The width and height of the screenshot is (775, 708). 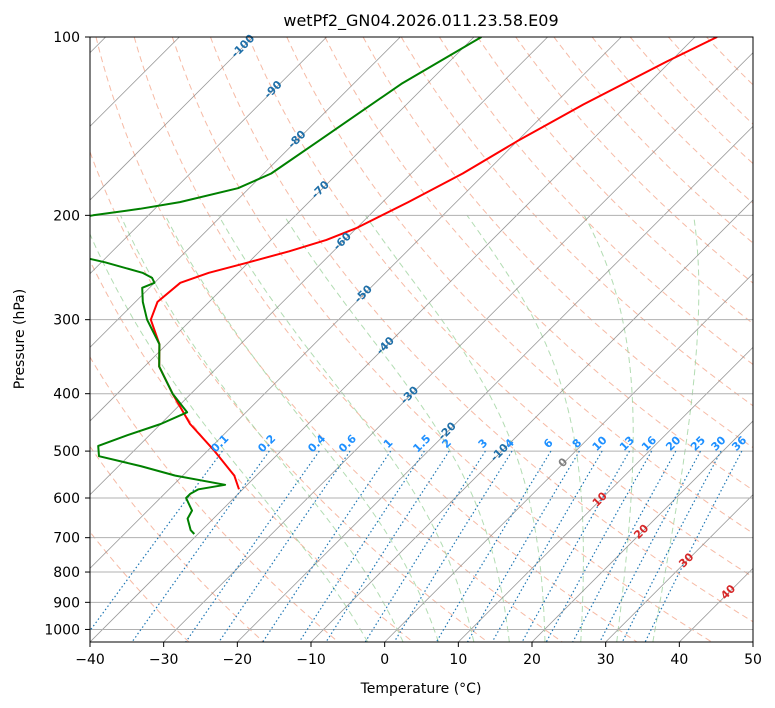 What do you see at coordinates (421, 689) in the screenshot?
I see `x-axis-title: Temperature (°C)` at bounding box center [421, 689].